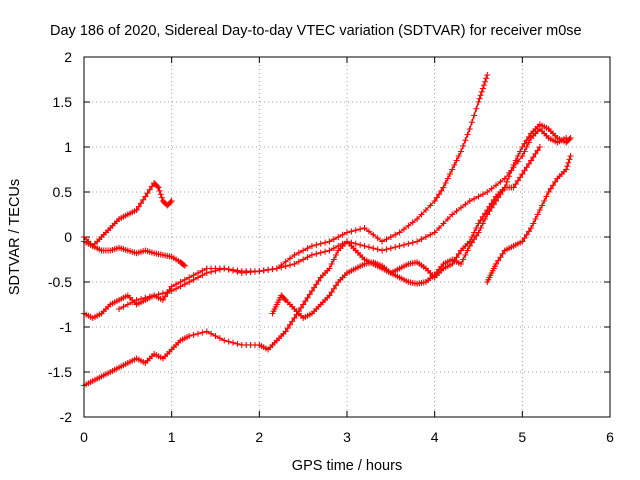 Image resolution: width=640 pixels, height=480 pixels. I want to click on y-tick-label: 2, so click(68, 57).